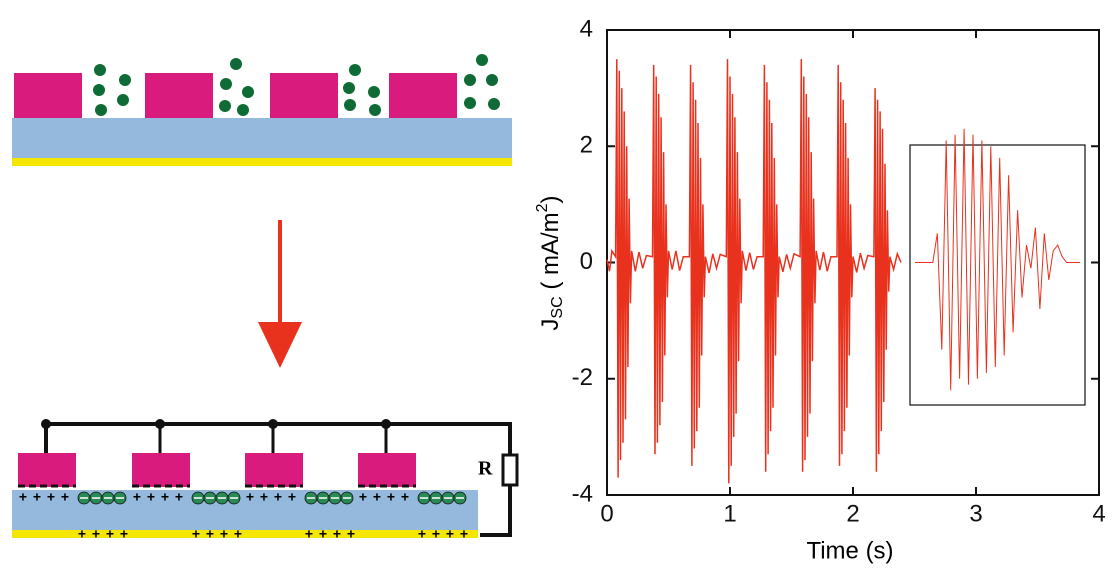 This screenshot has height=577, width=1113. Describe the element at coordinates (586, 261) in the screenshot. I see `y-tick-label: 0` at that location.